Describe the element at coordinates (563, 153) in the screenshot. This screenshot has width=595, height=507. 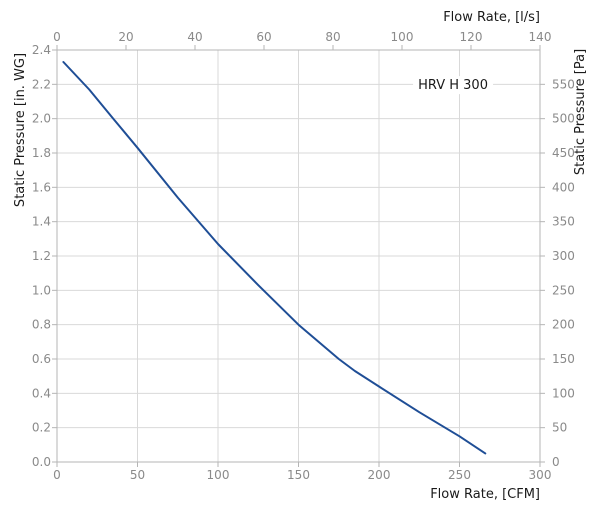
I see `y2-tick-label: 450` at that location.